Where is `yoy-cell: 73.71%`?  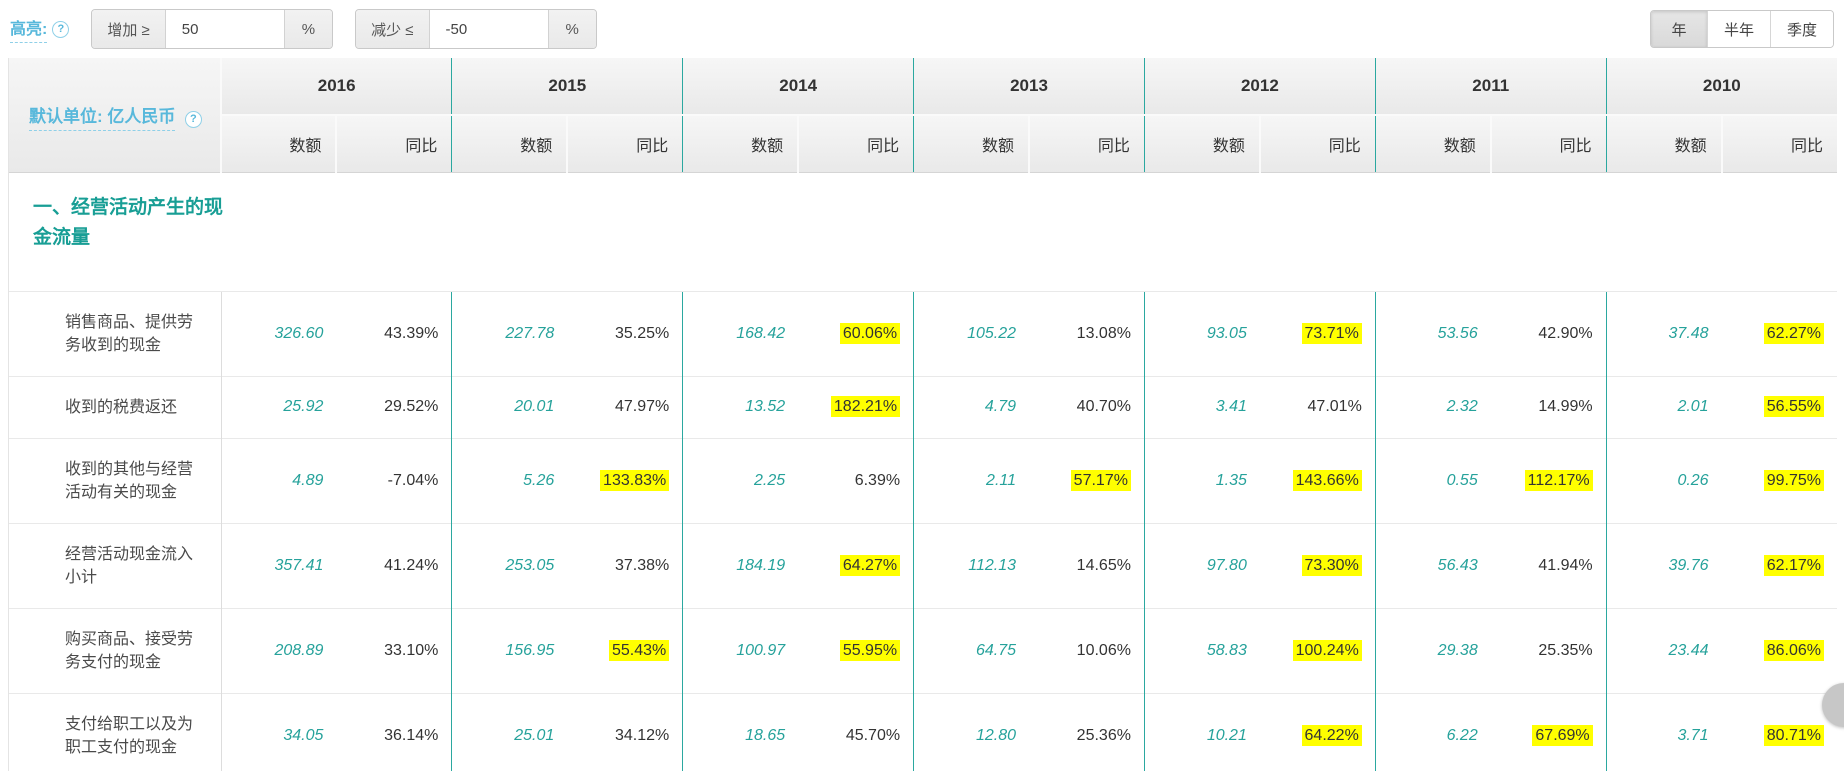
yoy-cell: 73.71% is located at coordinates (1317, 333).